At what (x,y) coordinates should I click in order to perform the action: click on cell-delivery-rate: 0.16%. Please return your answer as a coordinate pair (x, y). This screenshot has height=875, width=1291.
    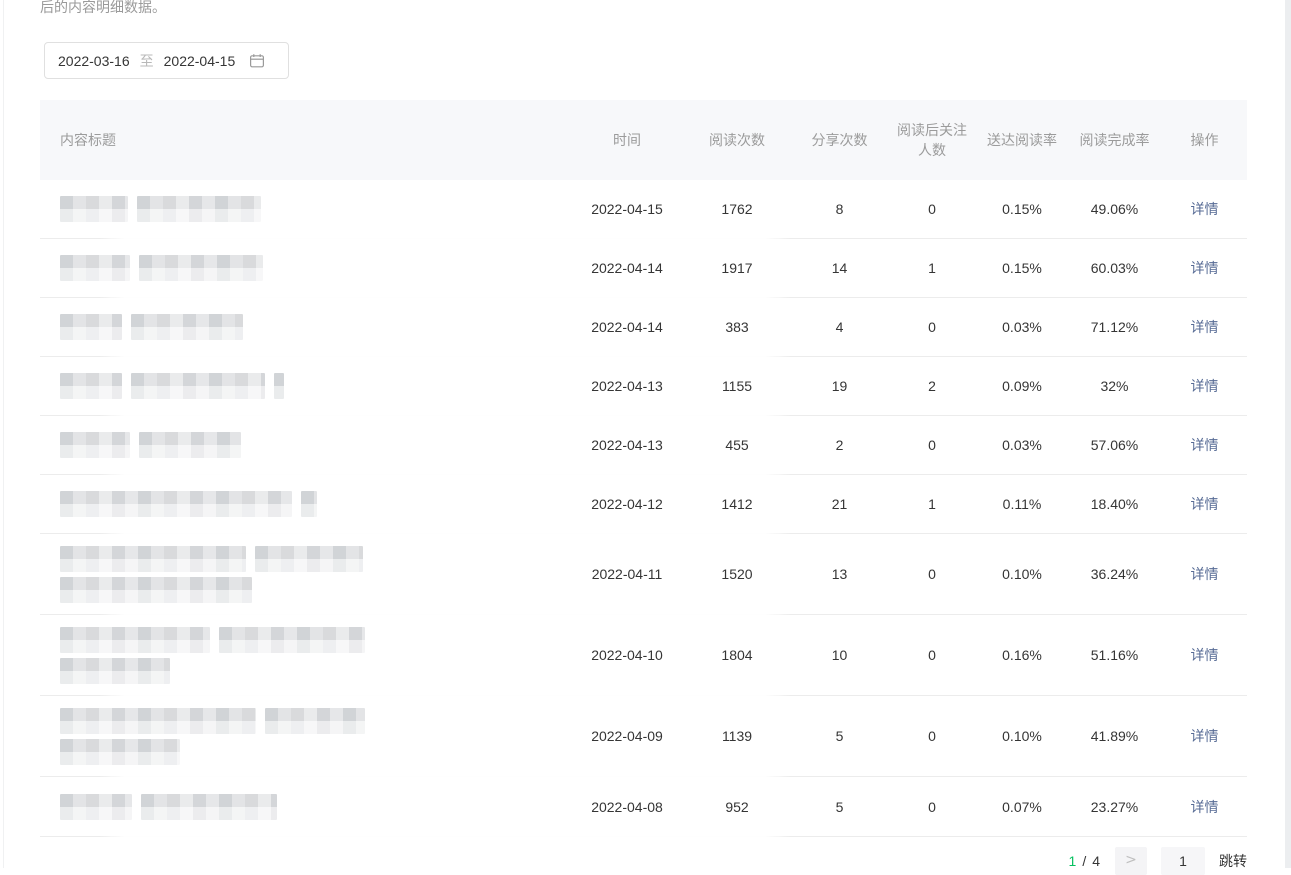
    Looking at the image, I should click on (1022, 655).